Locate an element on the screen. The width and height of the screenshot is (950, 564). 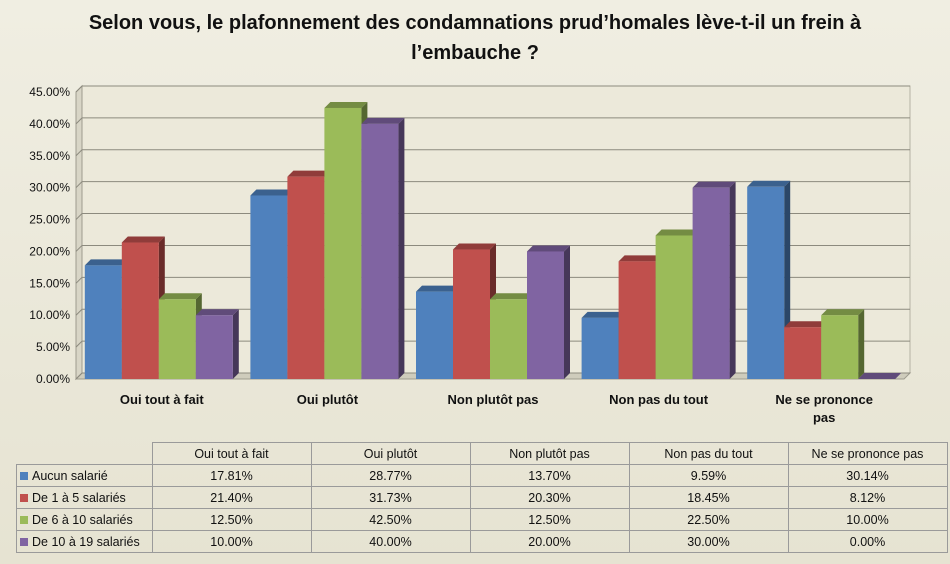
legend-entry: De 1 à 5 salariés is located at coordinates (84, 497).